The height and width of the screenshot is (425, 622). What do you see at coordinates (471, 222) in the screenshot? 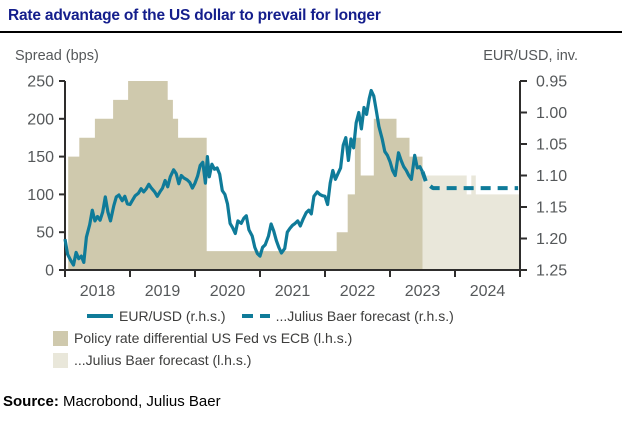
I see `policy-differential-forecast-area` at bounding box center [471, 222].